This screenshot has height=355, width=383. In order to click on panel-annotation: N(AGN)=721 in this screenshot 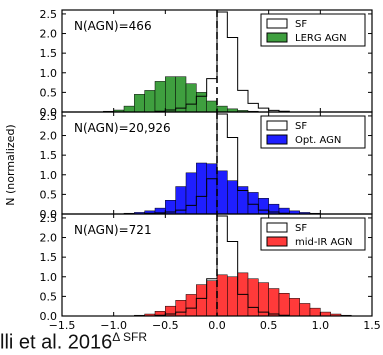, I will do `click(113, 230)`.